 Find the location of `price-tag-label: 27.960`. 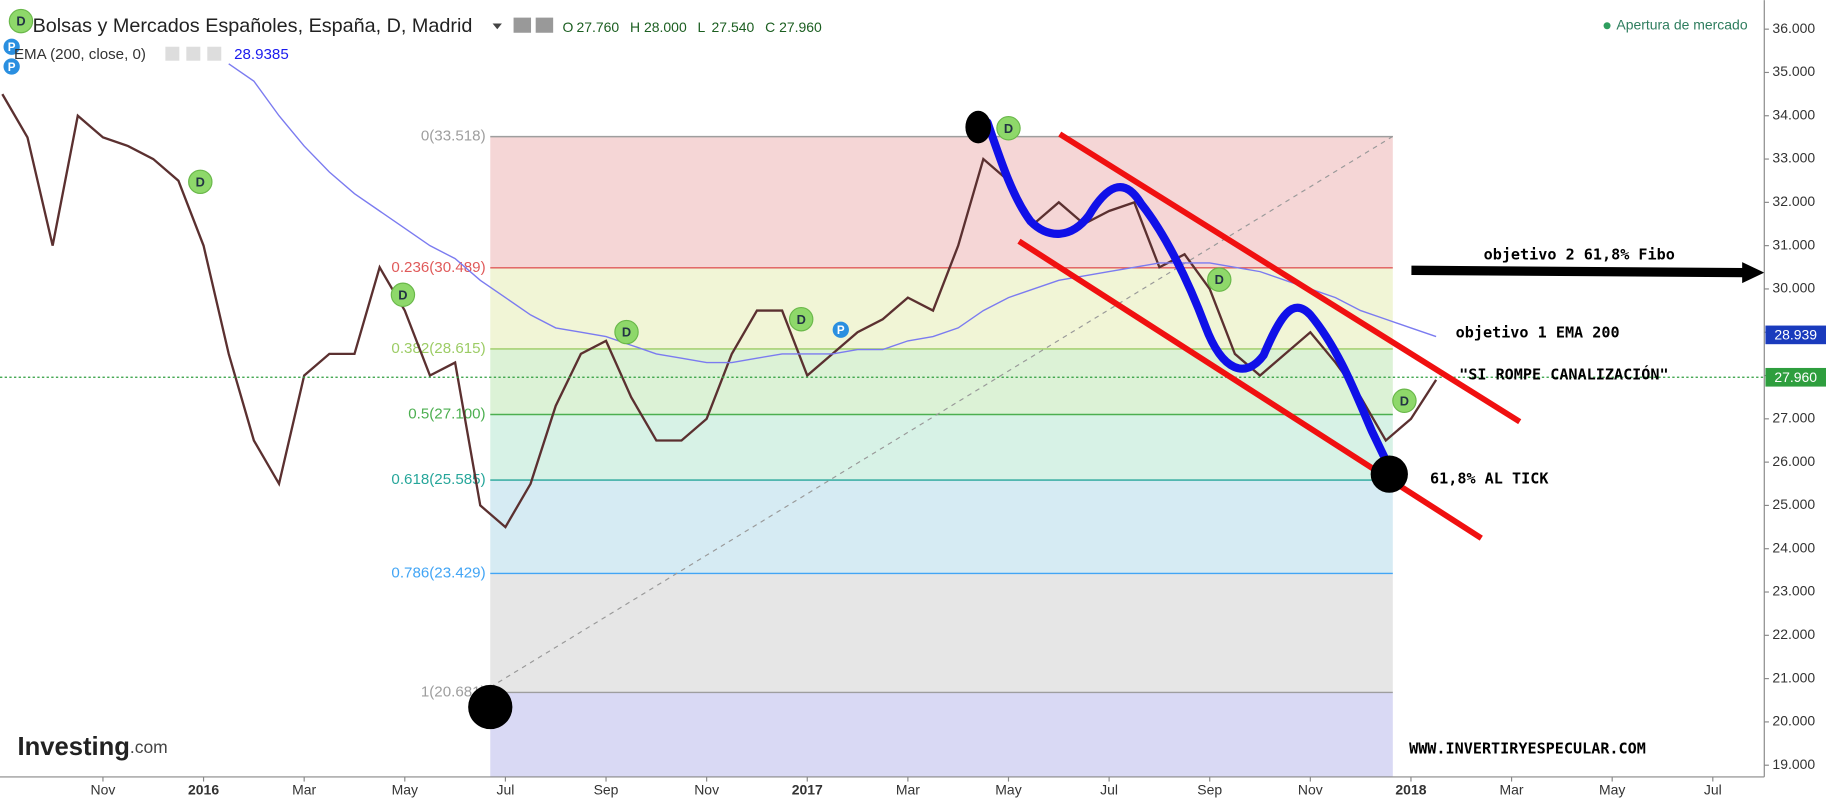

price-tag-label: 27.960 is located at coordinates (1795, 377).